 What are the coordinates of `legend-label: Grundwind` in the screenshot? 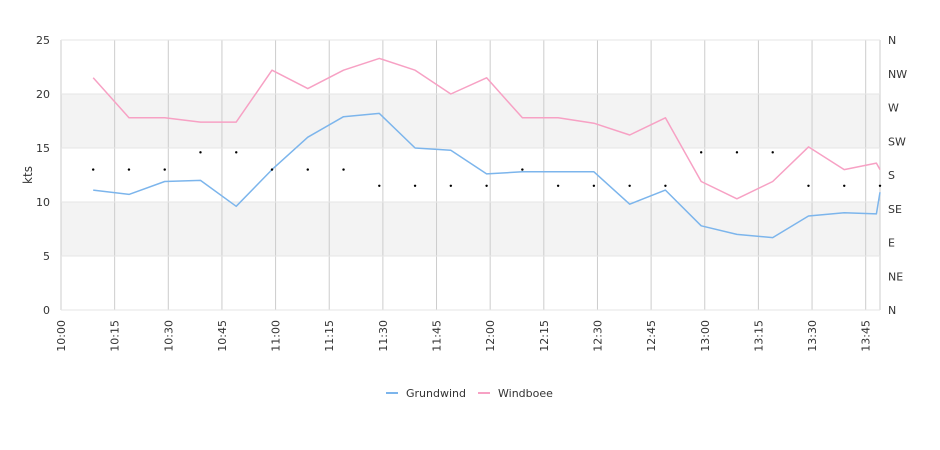 It's located at (436, 393).